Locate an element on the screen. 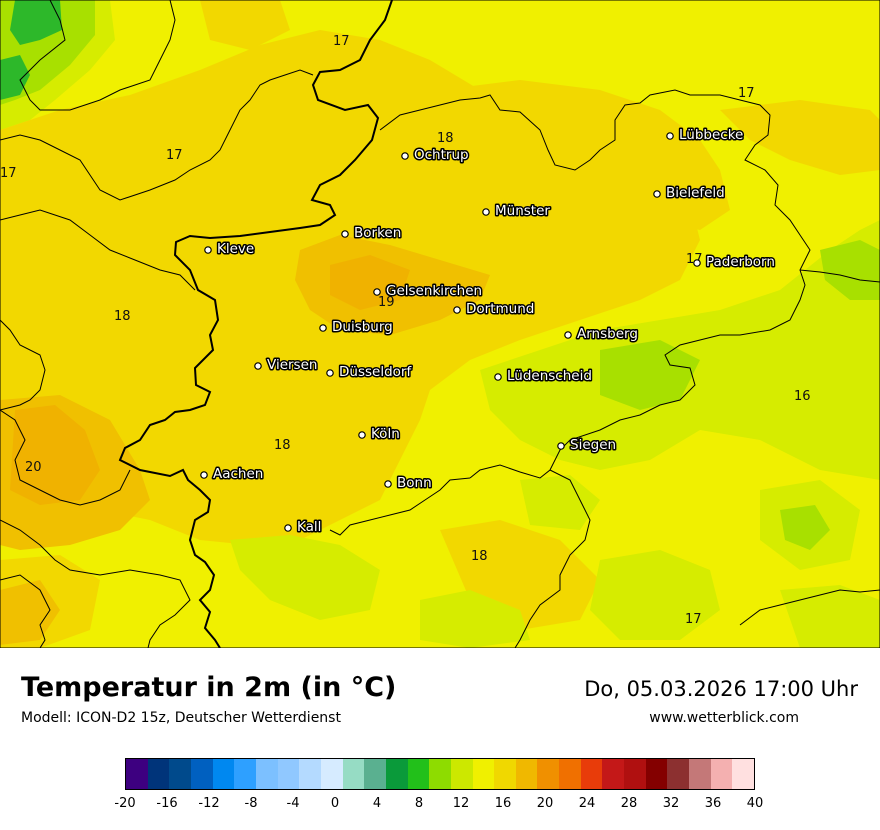  state-border-se is located at coordinates (809, 607).